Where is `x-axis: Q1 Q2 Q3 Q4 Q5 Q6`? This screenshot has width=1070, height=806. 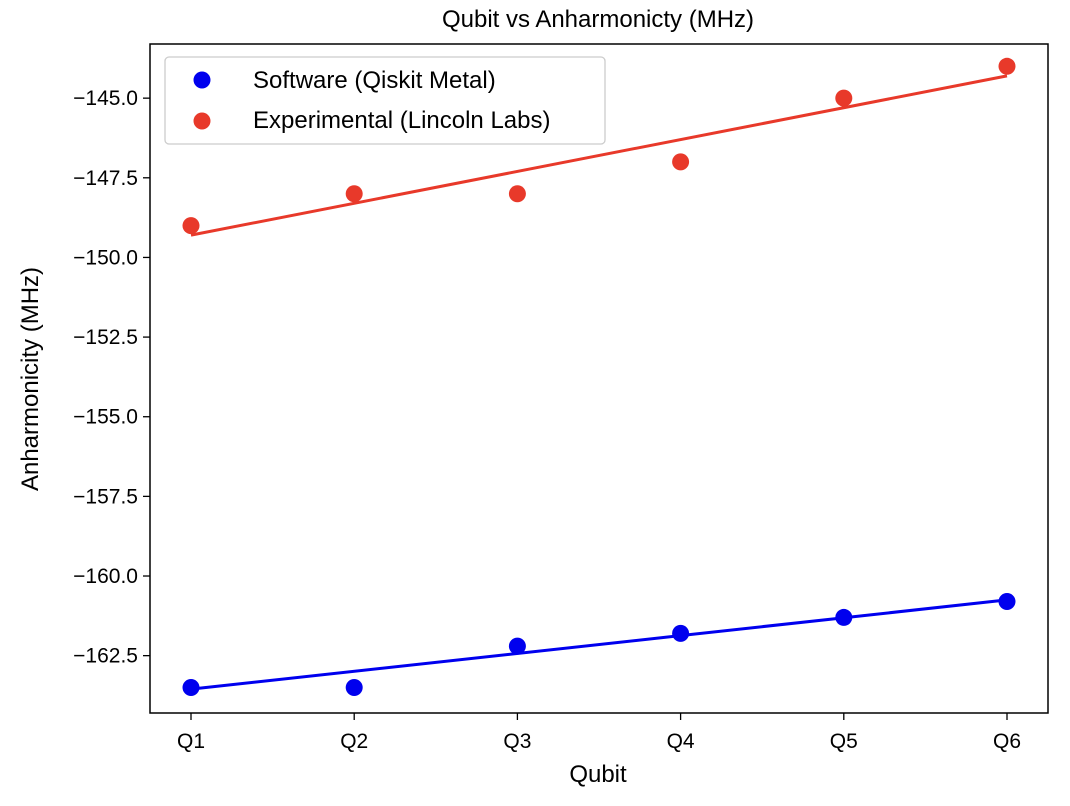
x-axis: Q1 Q2 Q3 Q4 Q5 Q6 is located at coordinates (599, 733).